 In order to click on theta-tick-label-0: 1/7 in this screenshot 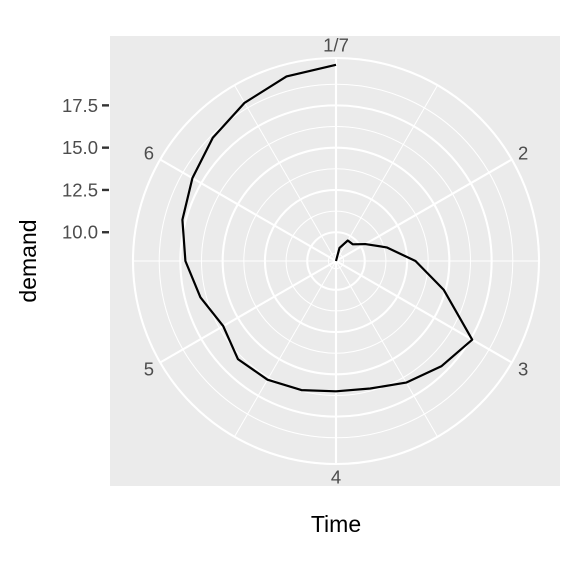, I will do `click(336, 45)`.